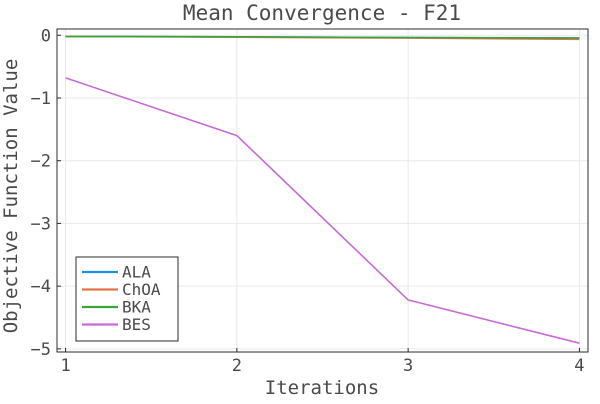 This screenshot has width=600, height=404. I want to click on legend-label-ala: ALA, so click(136, 272).